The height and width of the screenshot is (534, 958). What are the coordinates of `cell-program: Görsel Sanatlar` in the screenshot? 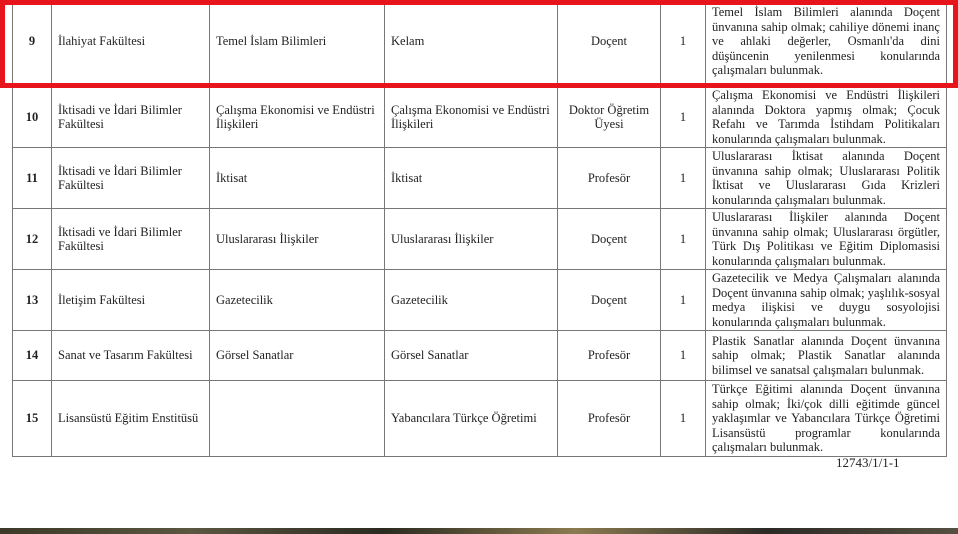 It's located at (471, 355).